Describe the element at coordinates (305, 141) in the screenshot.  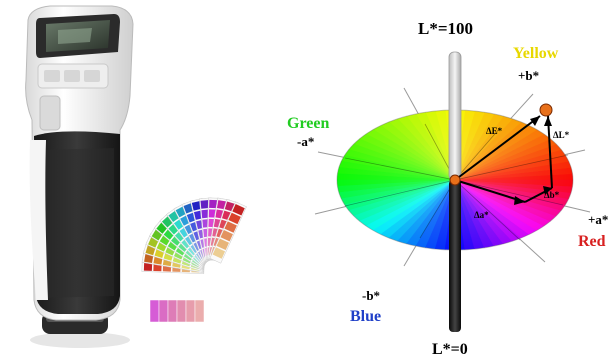
I see `minus-a-label: -a*` at that location.